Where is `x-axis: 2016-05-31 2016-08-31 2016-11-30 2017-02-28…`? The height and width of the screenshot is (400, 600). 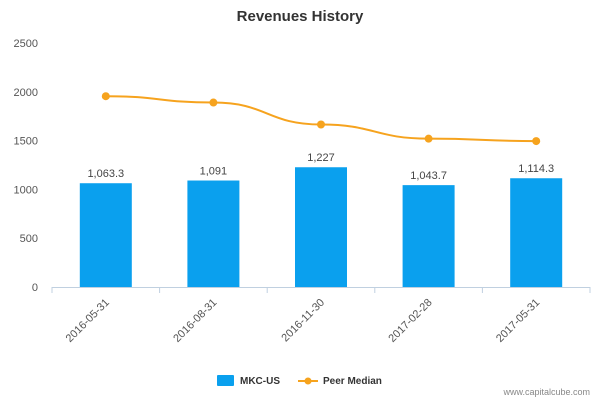 x-axis: 2016-05-31 2016-08-31 2016-11-30 2017-02-28… is located at coordinates (321, 316).